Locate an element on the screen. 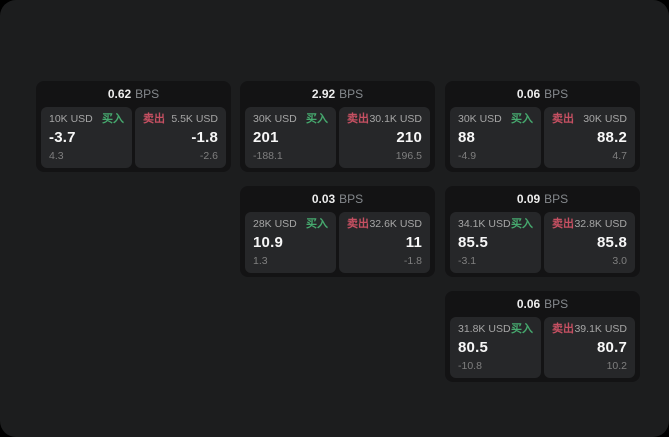  buy-panel-top: 28K USD 买入 is located at coordinates (290, 224).